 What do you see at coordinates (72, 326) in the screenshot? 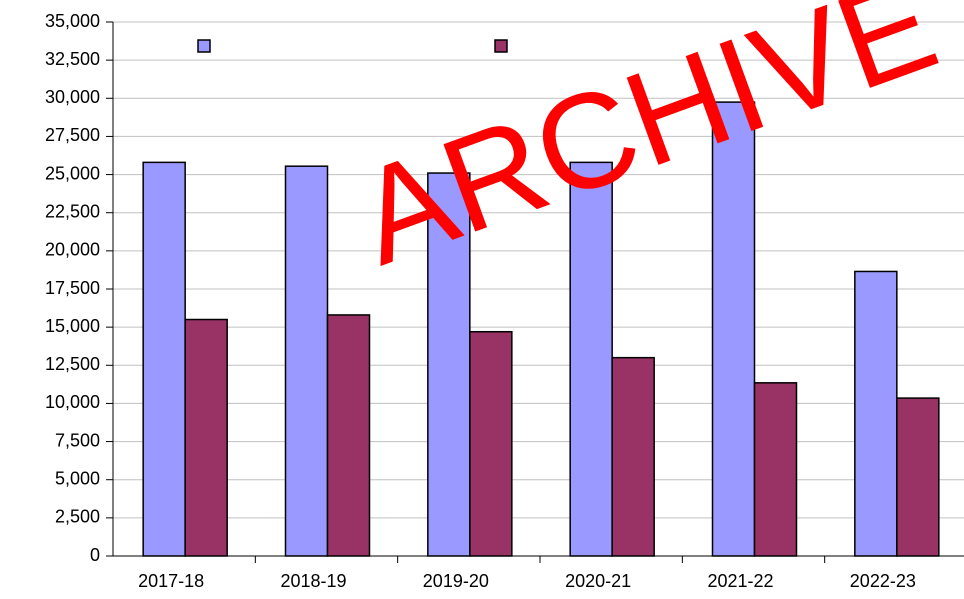
I see `y-tick-label: 15,000` at bounding box center [72, 326].